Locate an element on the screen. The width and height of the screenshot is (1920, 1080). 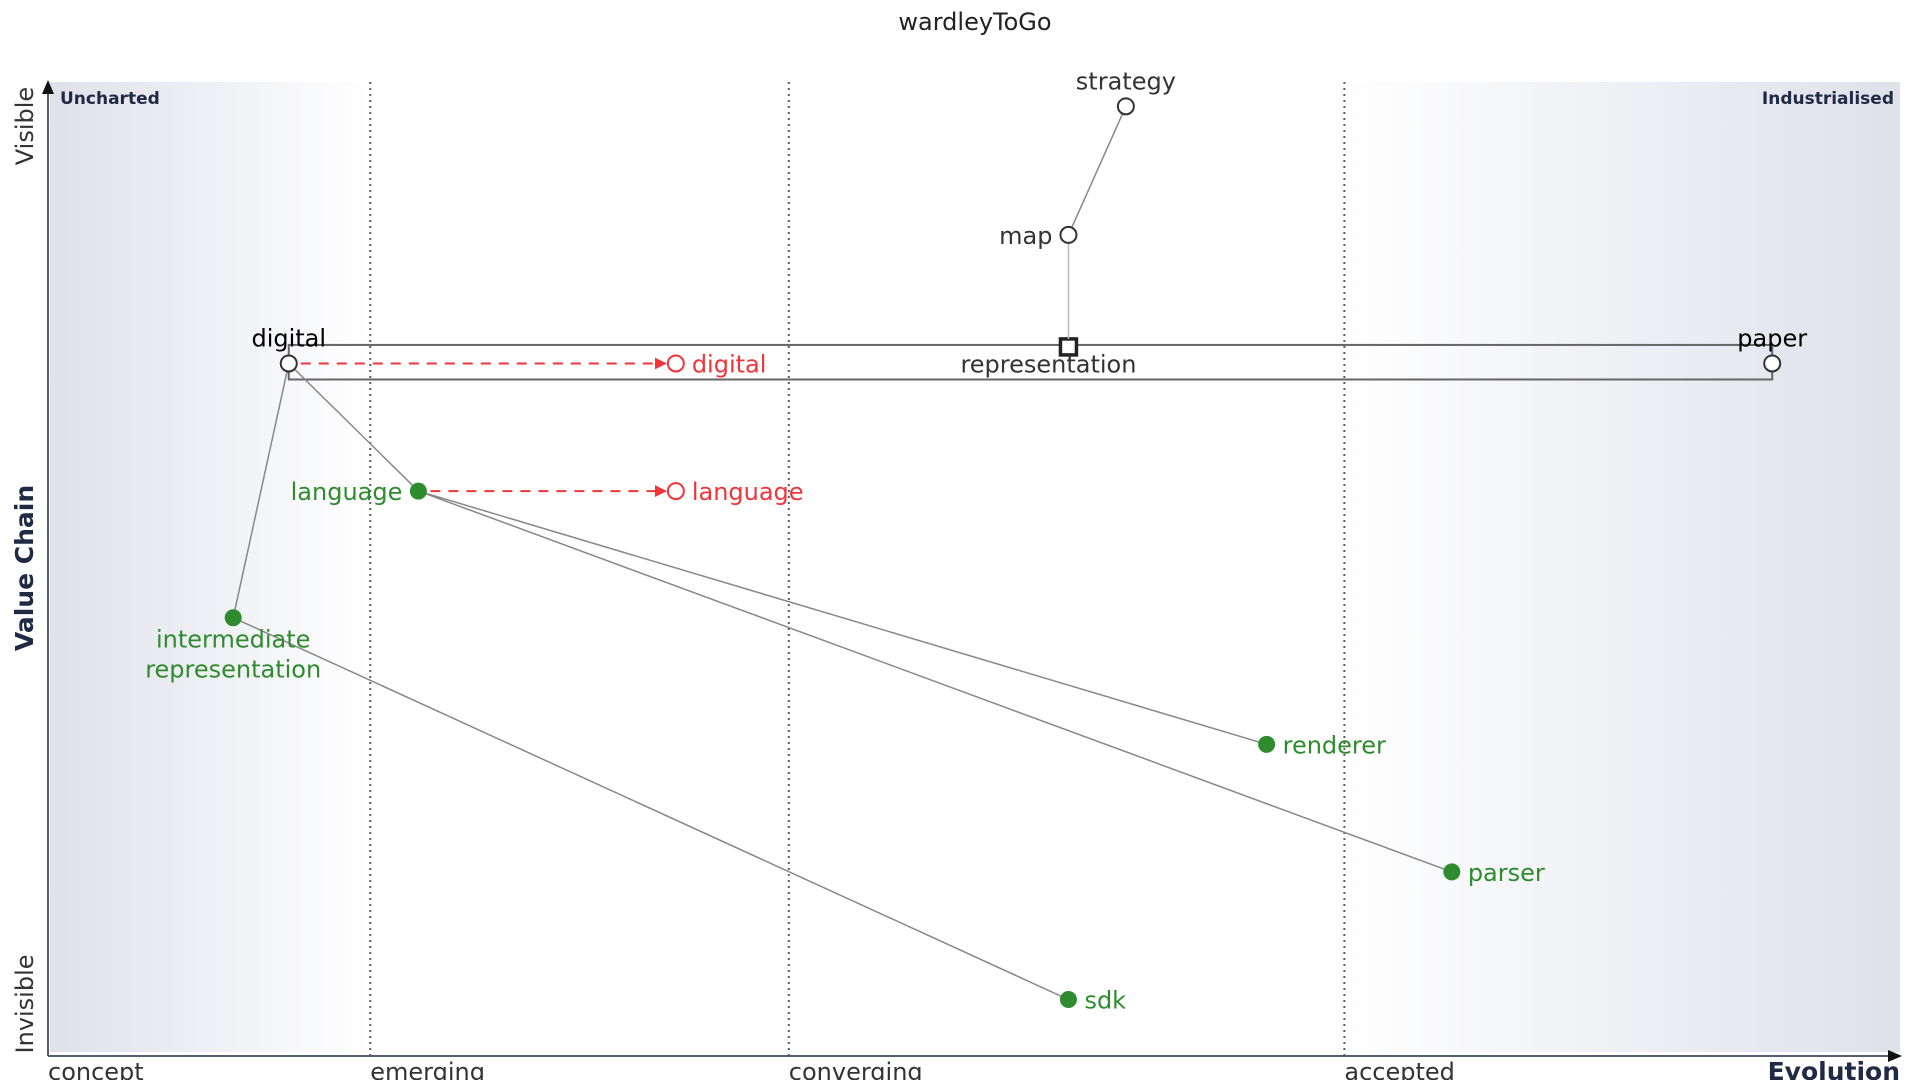
sdk-marker is located at coordinates (1068, 1000).